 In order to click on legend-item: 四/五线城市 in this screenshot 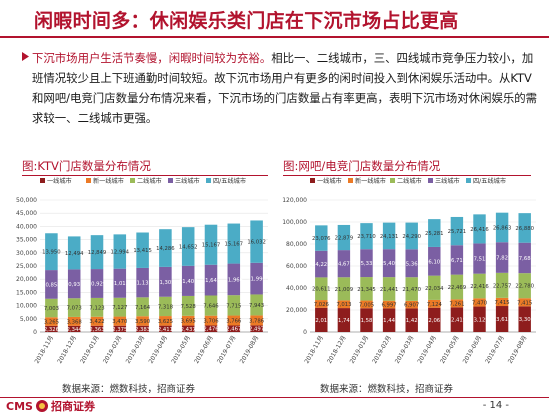, I will do `click(486, 181)`.